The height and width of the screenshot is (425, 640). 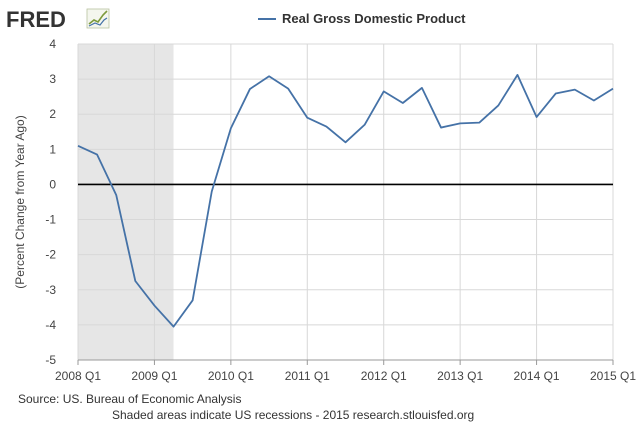 What do you see at coordinates (50, 325) in the screenshot?
I see `y-tick-label: -4` at bounding box center [50, 325].